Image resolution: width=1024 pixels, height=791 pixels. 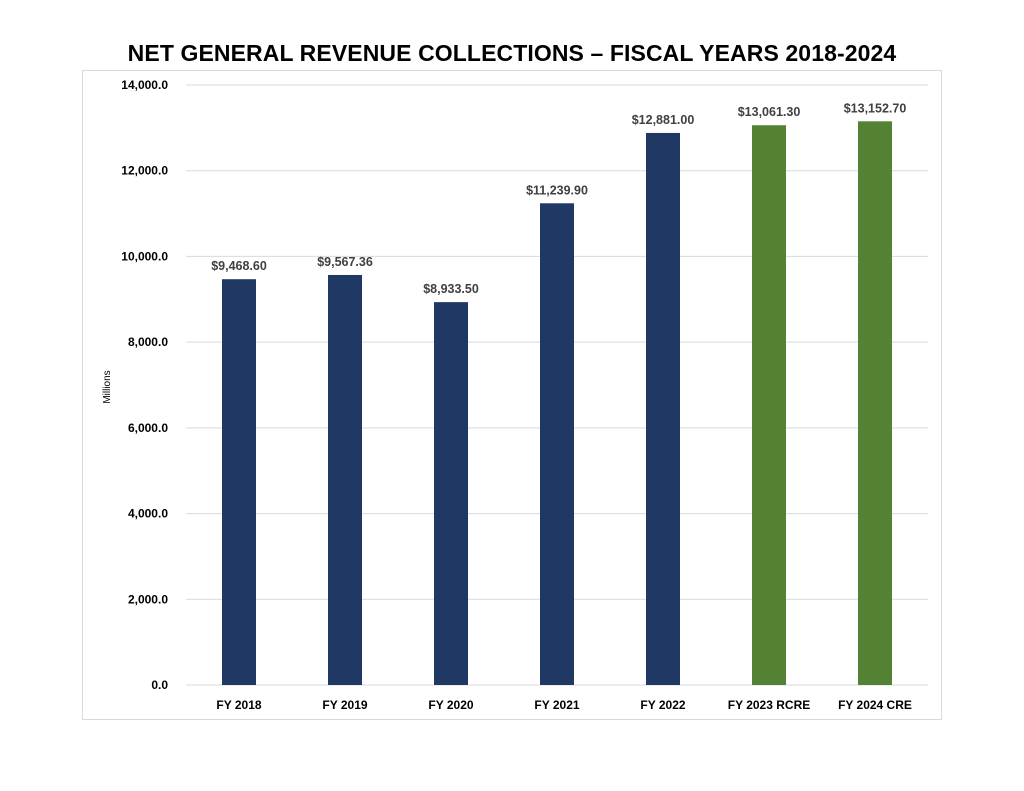 What do you see at coordinates (144, 85) in the screenshot?
I see `y-tick-label: 14,000.0` at bounding box center [144, 85].